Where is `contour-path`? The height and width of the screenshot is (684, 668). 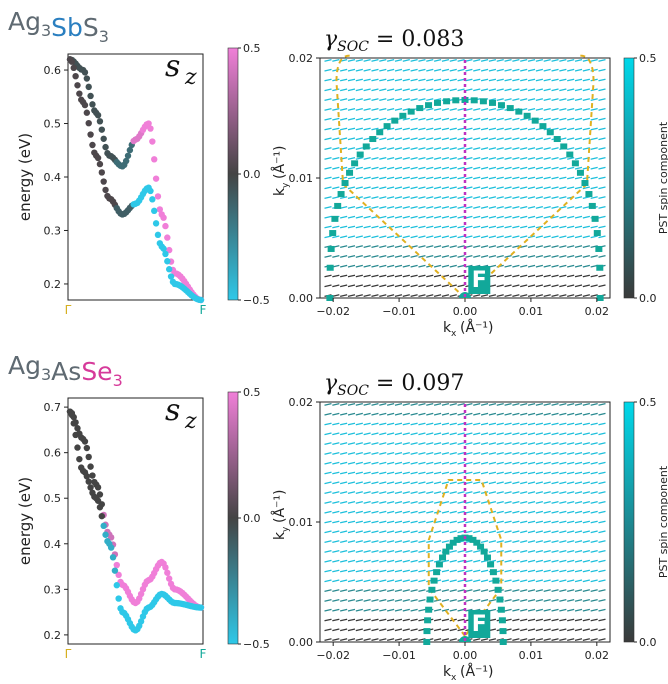 contour-path is located at coordinates (465, 558).